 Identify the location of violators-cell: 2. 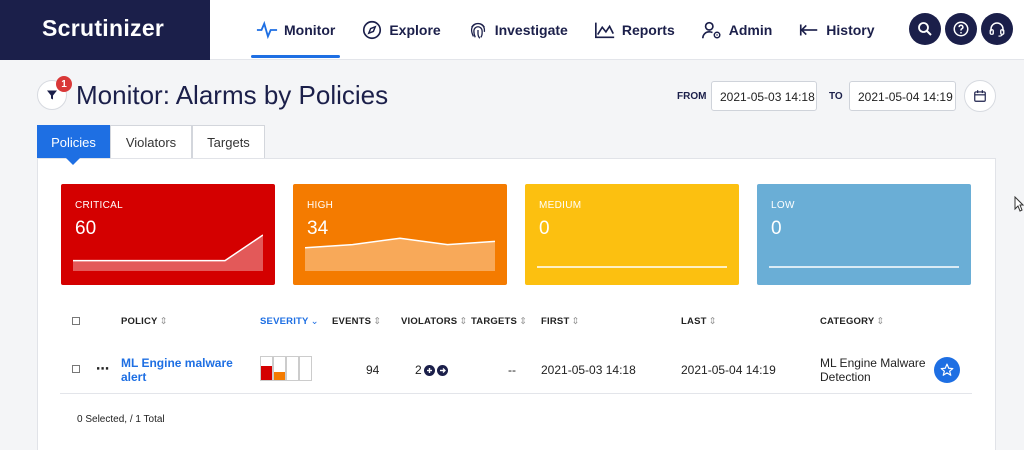
(431, 370).